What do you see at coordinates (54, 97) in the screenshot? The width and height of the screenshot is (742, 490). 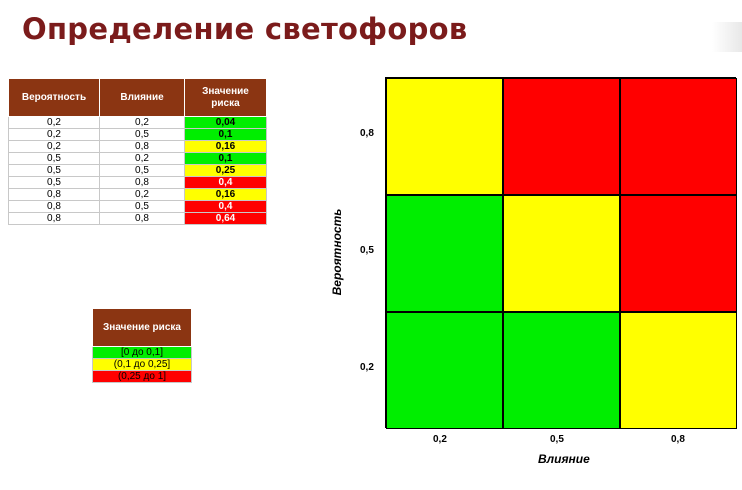 I see `column-header-probability: Вероятность` at bounding box center [54, 97].